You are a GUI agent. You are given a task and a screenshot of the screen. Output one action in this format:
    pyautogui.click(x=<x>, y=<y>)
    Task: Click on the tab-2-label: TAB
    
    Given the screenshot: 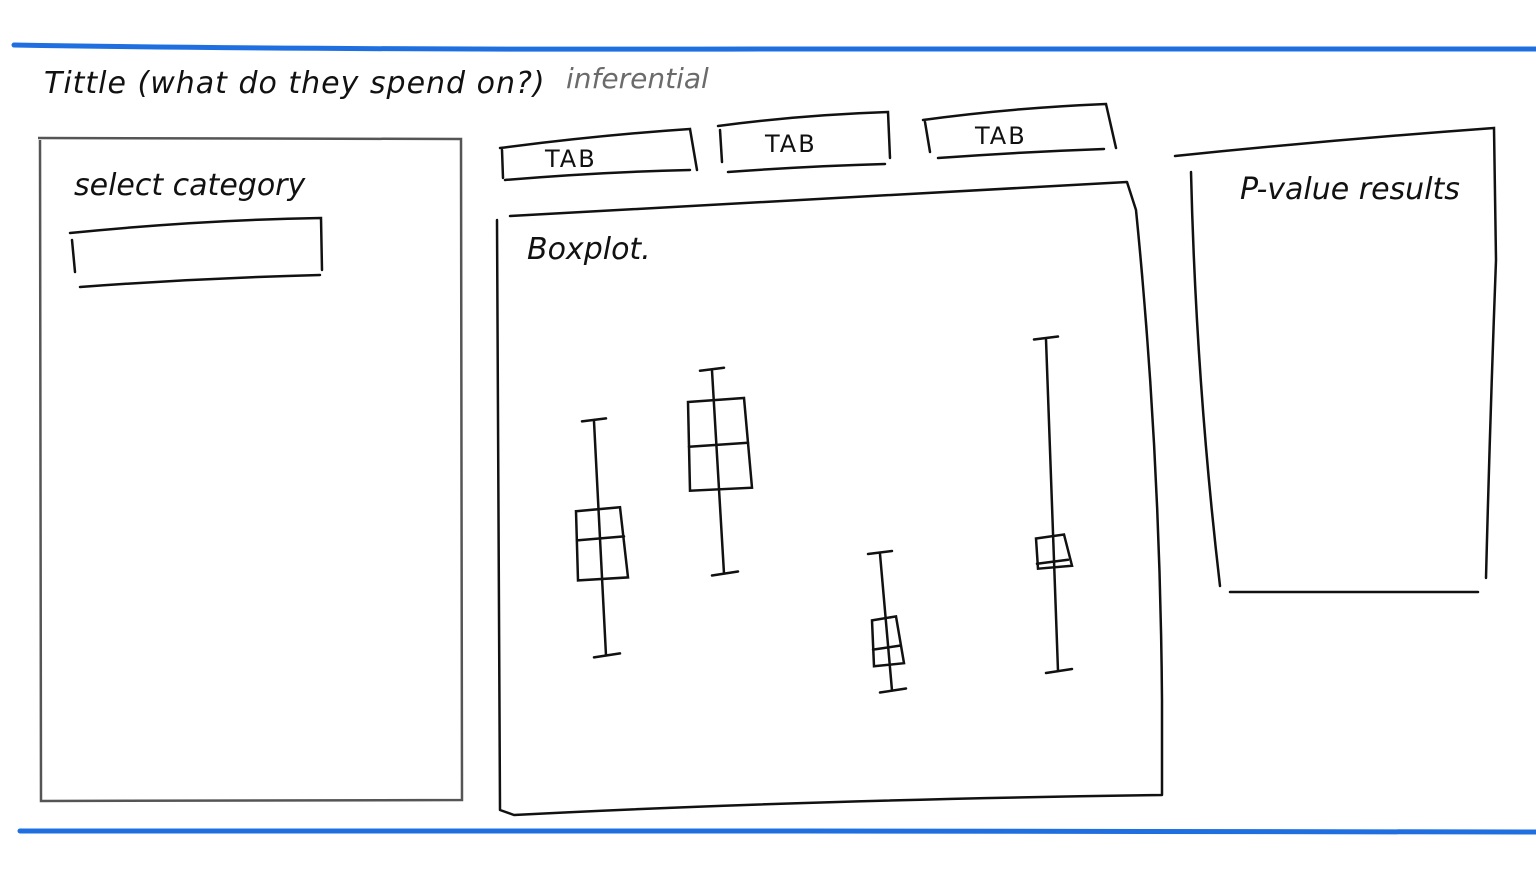 What is the action you would take?
    pyautogui.click(x=791, y=144)
    